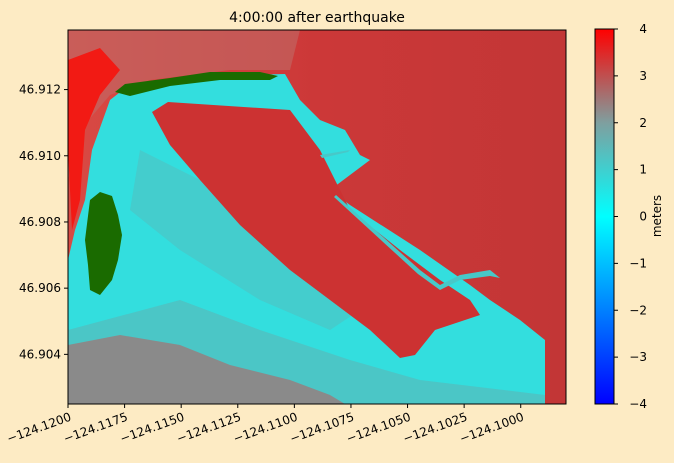  Describe the element at coordinates (638, 310) in the screenshot. I see `colorbar-tick-label: −2` at that location.